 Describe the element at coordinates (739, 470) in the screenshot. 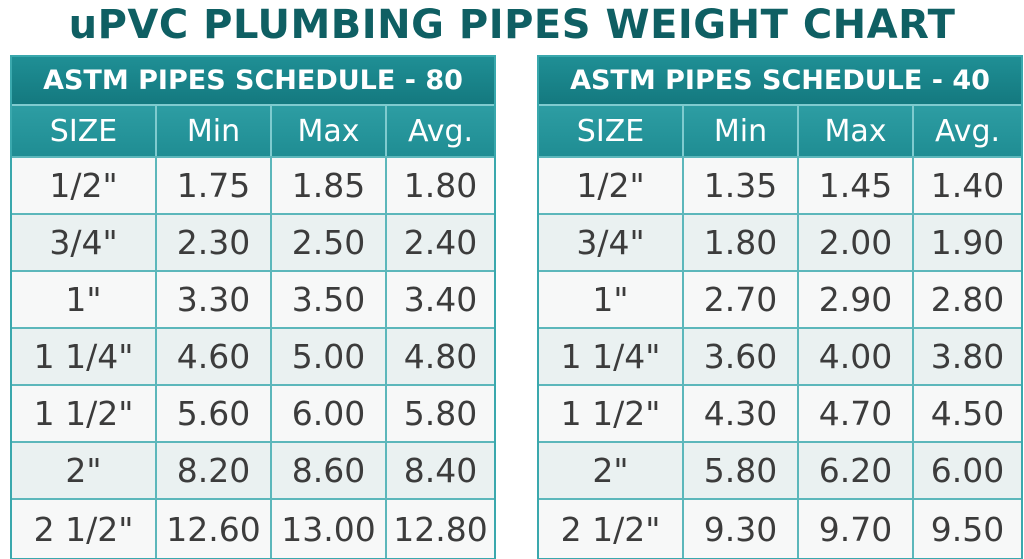

I see `min-cell: 5.80` at that location.